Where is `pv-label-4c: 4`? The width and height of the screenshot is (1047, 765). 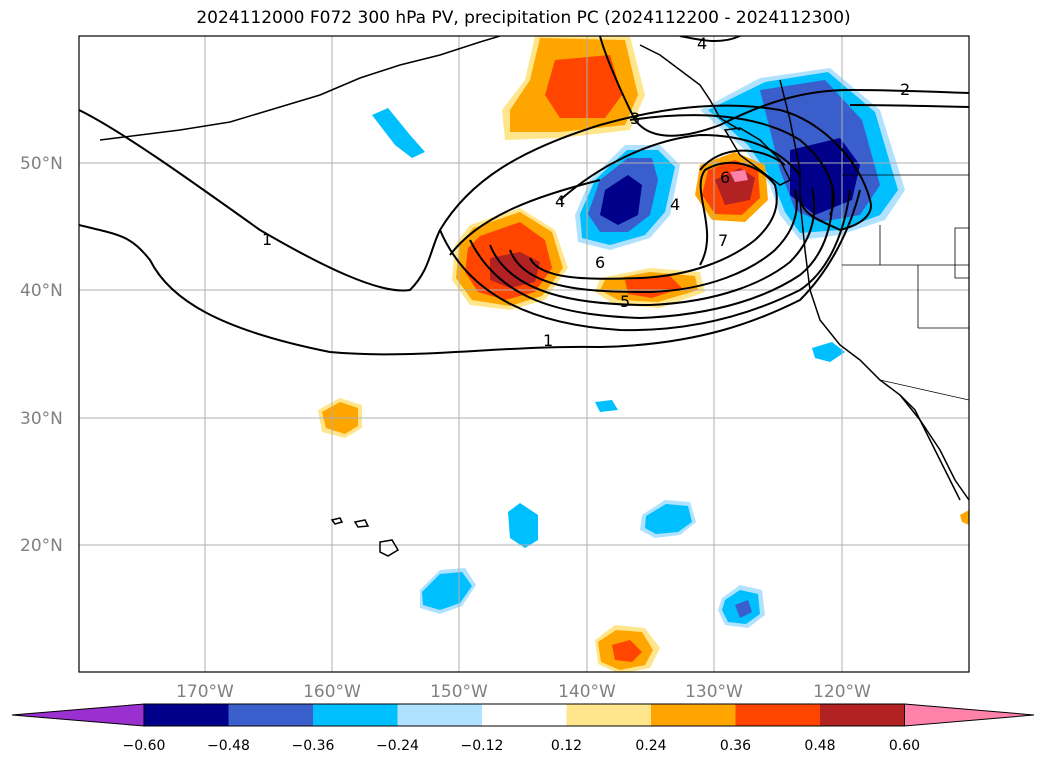 pv-label-4c: 4 is located at coordinates (702, 43).